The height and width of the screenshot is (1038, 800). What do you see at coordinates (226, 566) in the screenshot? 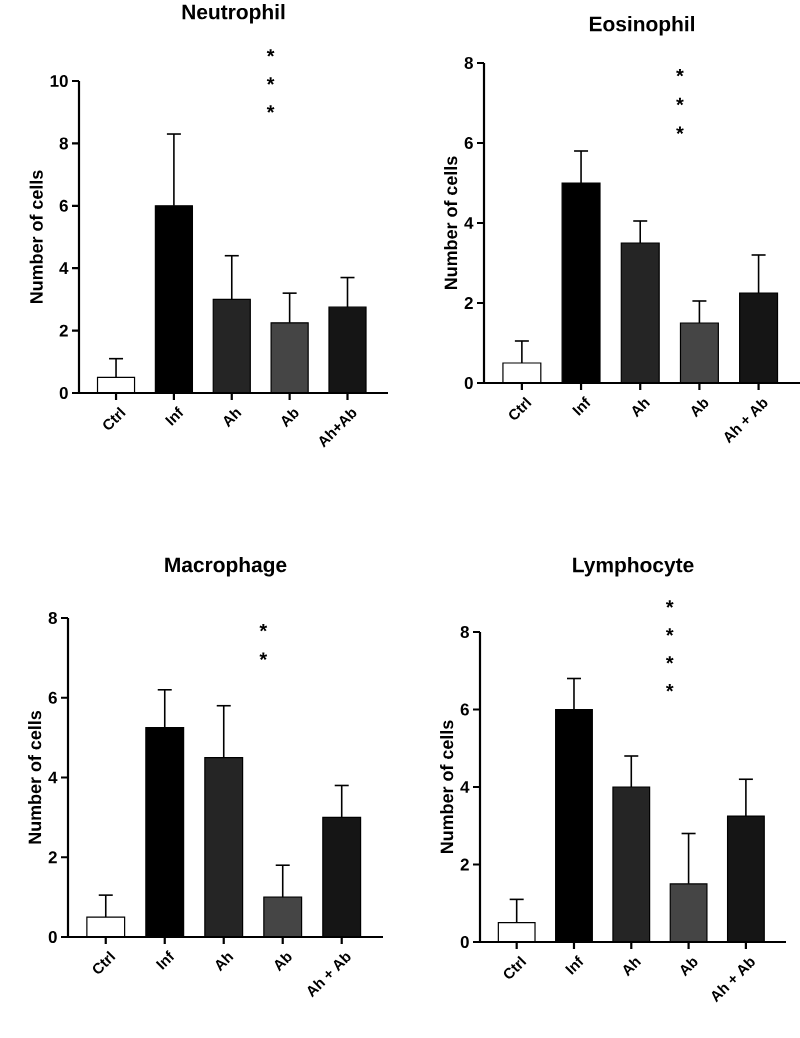
I see `chart-title: Macrophage` at bounding box center [226, 566].